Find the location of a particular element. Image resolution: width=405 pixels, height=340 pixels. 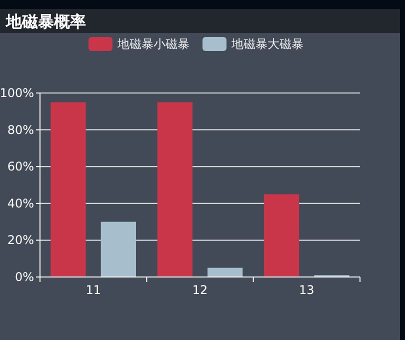

x-tick-label: 12 is located at coordinates (200, 290).